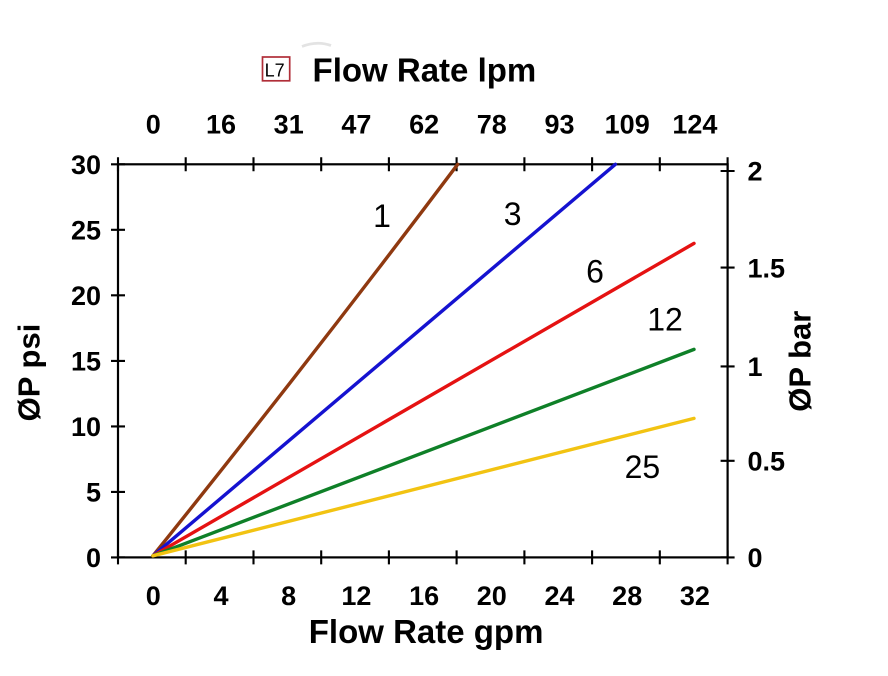 The image size is (888, 676). What do you see at coordinates (800, 361) in the screenshot?
I see `svg-text: ØP bar` at bounding box center [800, 361].